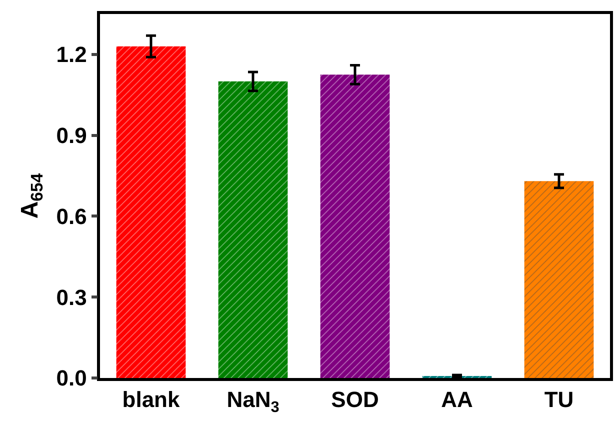 The image size is (614, 425). I want to click on y-tick-label: 0.6, so click(71, 216).